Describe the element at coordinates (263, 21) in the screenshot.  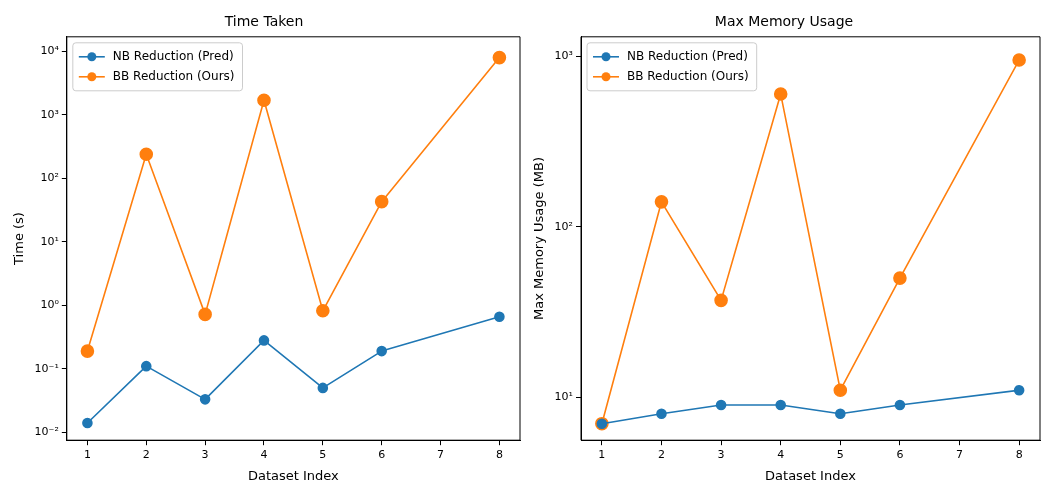
I see `chart-title: Time Taken` at that location.